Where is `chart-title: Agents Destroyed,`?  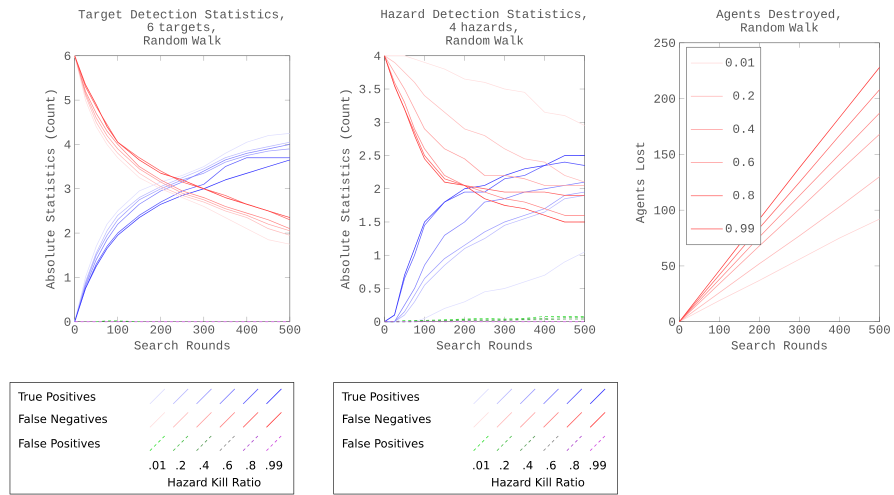
chart-title: Agents Destroyed, is located at coordinates (778, 15).